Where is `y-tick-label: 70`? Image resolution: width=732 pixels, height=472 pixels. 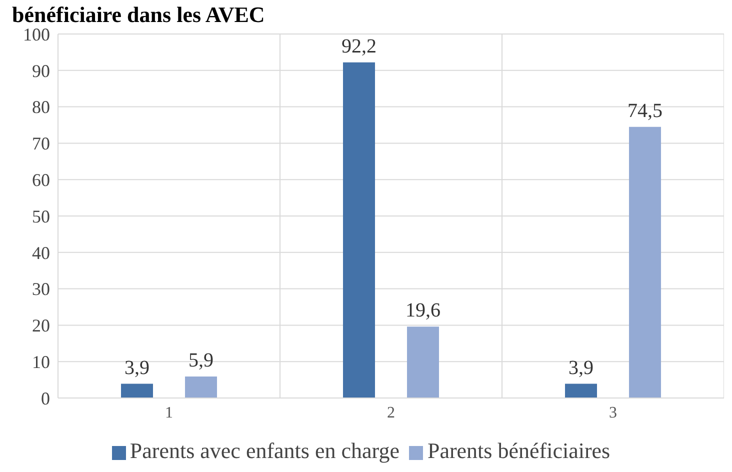 y-tick-label: 70 is located at coordinates (41, 144).